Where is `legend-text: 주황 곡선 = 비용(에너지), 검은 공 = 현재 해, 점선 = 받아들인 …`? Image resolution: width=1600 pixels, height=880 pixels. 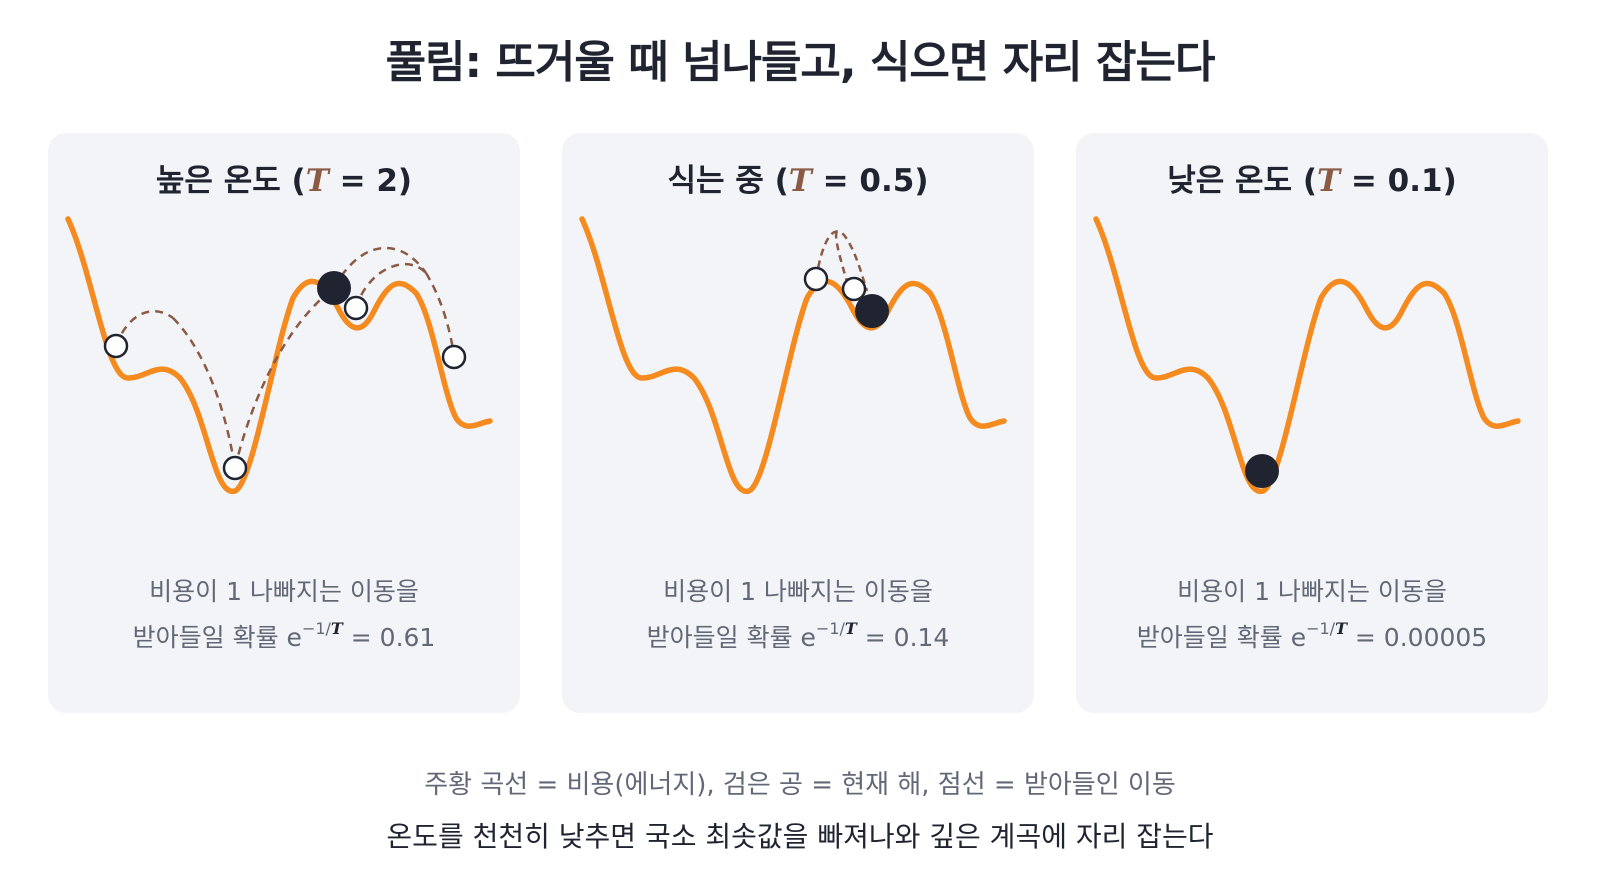 legend-text: 주황 곡선 = 비용(에너지), 검은 공 = 현재 해, 점선 = 받아들인 … is located at coordinates (800, 785).